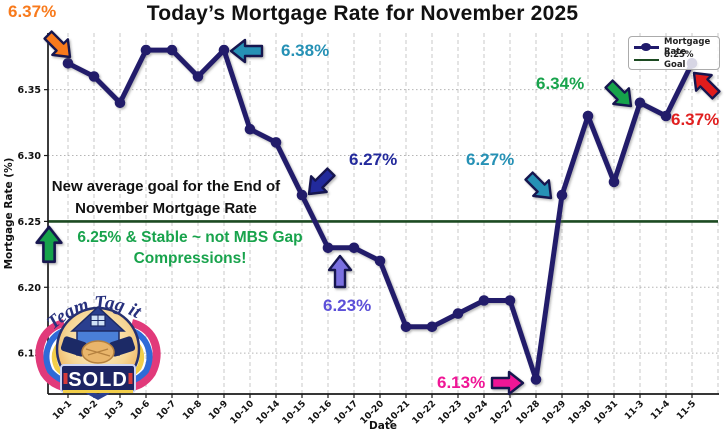 This screenshot has width=725, height=435. I want to click on handshake-icon, so click(98, 350).